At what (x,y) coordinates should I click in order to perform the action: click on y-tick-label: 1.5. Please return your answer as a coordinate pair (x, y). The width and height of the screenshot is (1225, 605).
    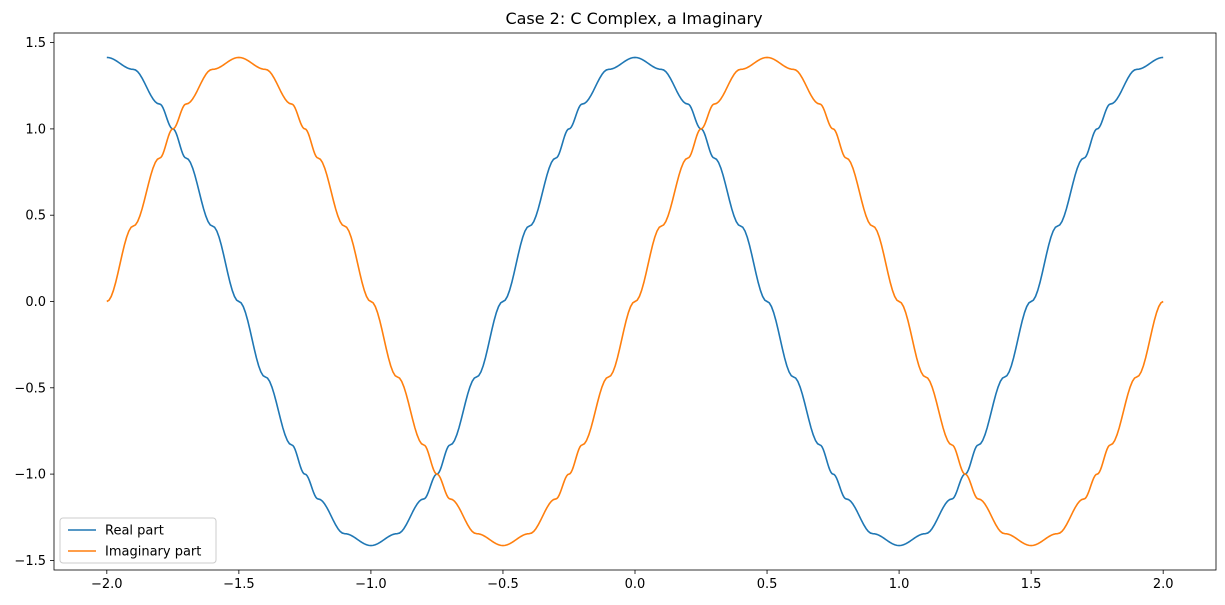
    Looking at the image, I should click on (35, 43).